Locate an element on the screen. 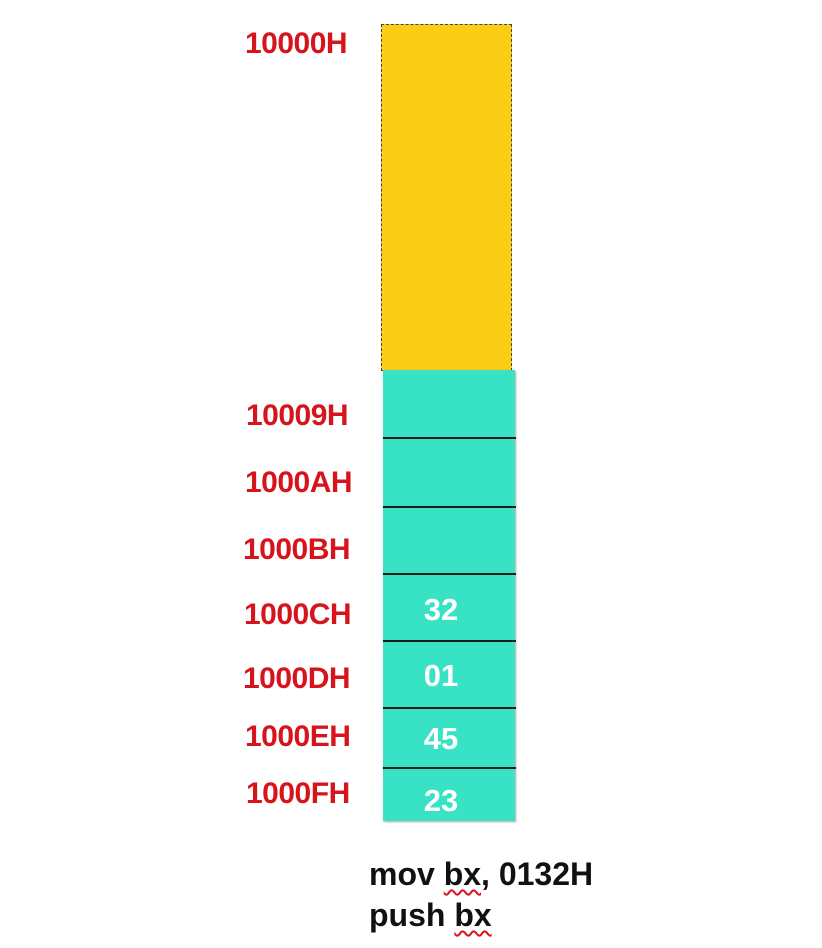  address-label-1000CH: 1000CH is located at coordinates (298, 614).